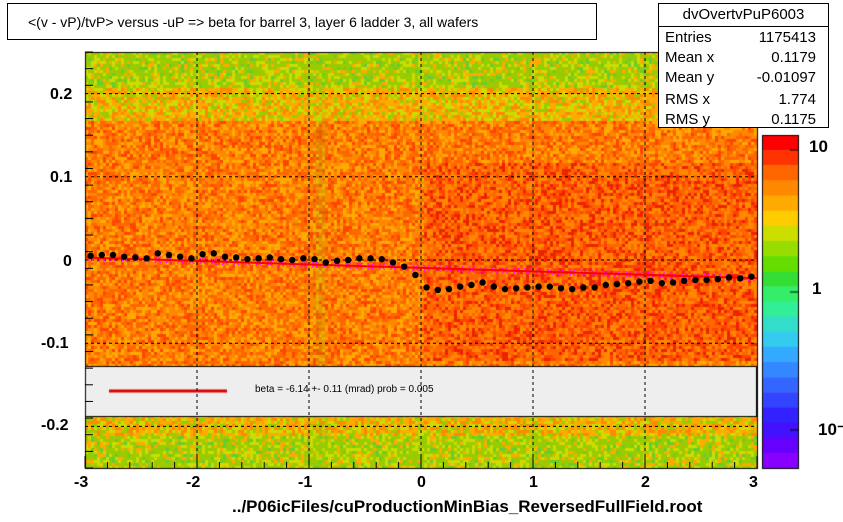  What do you see at coordinates (61, 177) in the screenshot?
I see `y-tick-label: 0.1` at bounding box center [61, 177].